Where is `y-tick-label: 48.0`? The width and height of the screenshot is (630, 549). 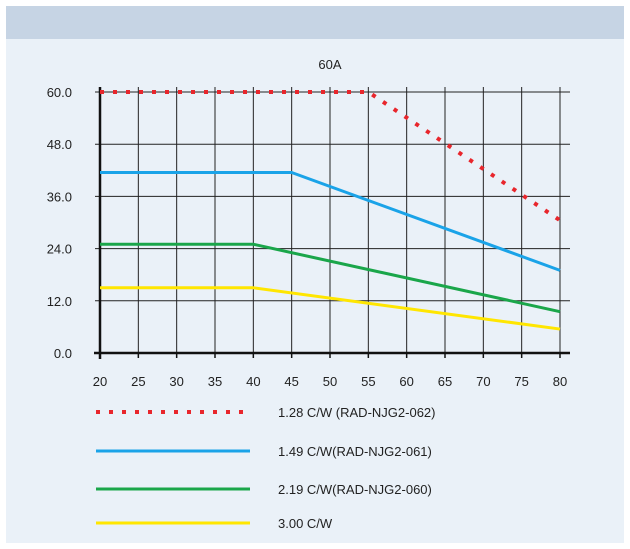 y-tick-label: 48.0 is located at coordinates (59, 144).